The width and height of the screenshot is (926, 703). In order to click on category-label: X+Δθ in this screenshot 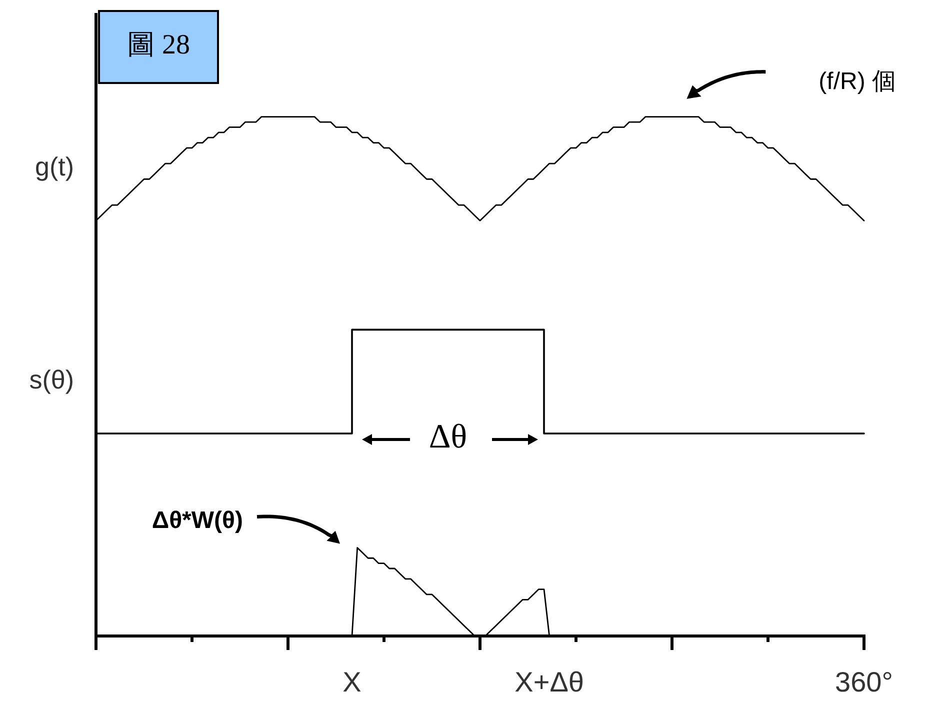, I will do `click(549, 682)`.